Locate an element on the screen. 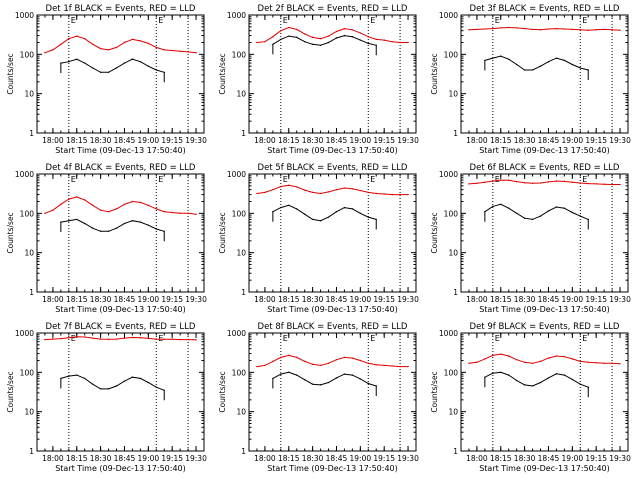 Image resolution: width=640 pixels, height=480 pixels. x-tick-label: 19:15 is located at coordinates (596, 299).